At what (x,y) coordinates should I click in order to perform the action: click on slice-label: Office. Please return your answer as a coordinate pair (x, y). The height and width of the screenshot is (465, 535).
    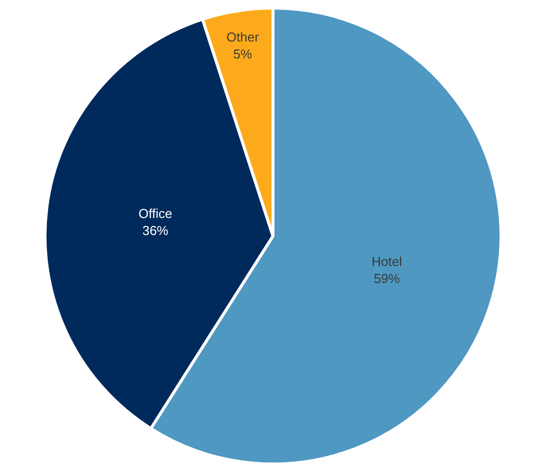
    Looking at the image, I should click on (155, 214).